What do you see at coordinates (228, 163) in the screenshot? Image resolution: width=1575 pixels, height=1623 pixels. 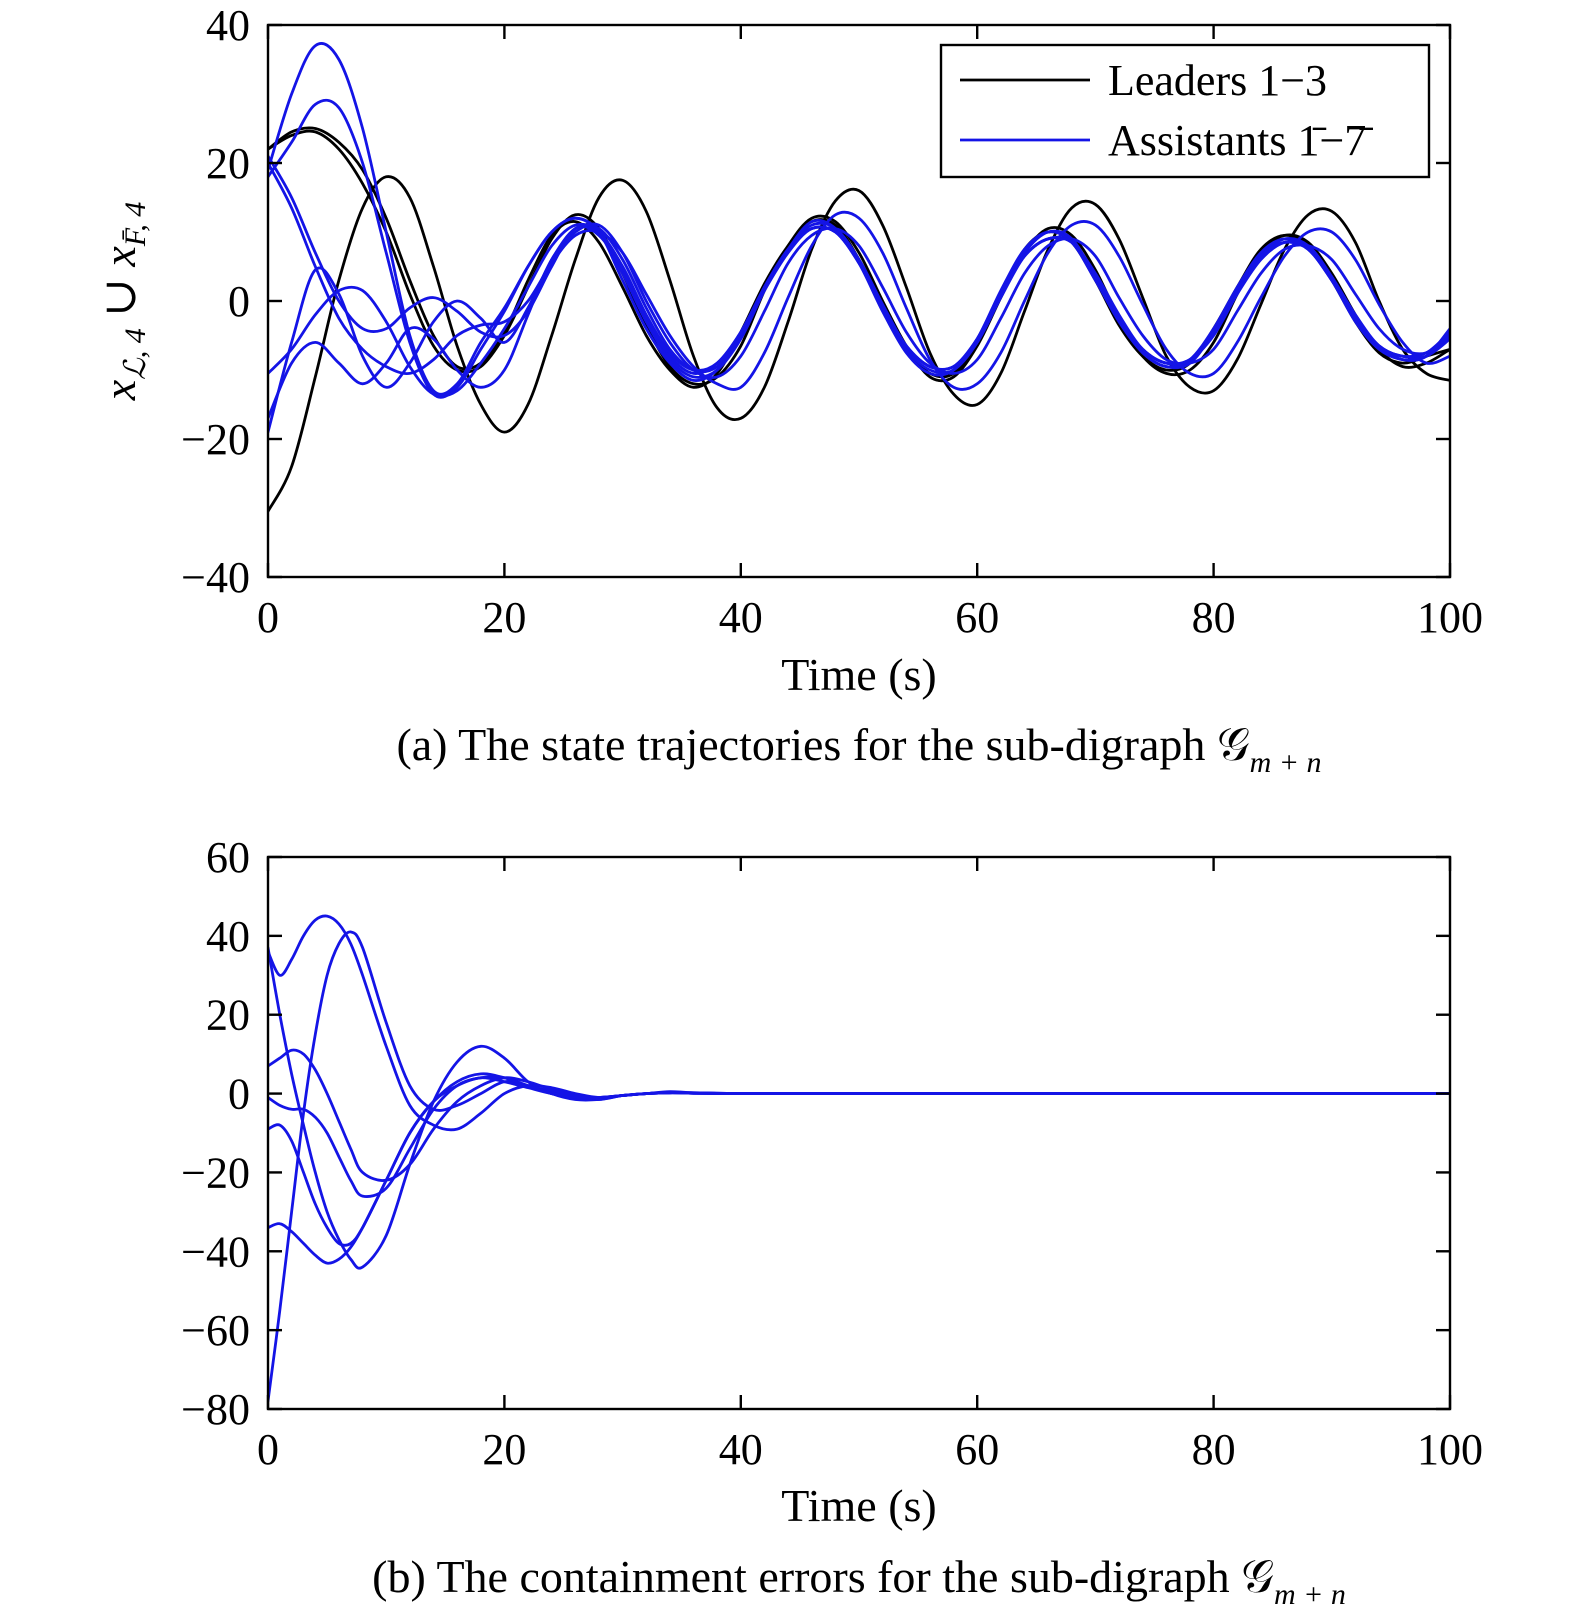 I see `panel-a-ytick-label: 20` at bounding box center [228, 163].